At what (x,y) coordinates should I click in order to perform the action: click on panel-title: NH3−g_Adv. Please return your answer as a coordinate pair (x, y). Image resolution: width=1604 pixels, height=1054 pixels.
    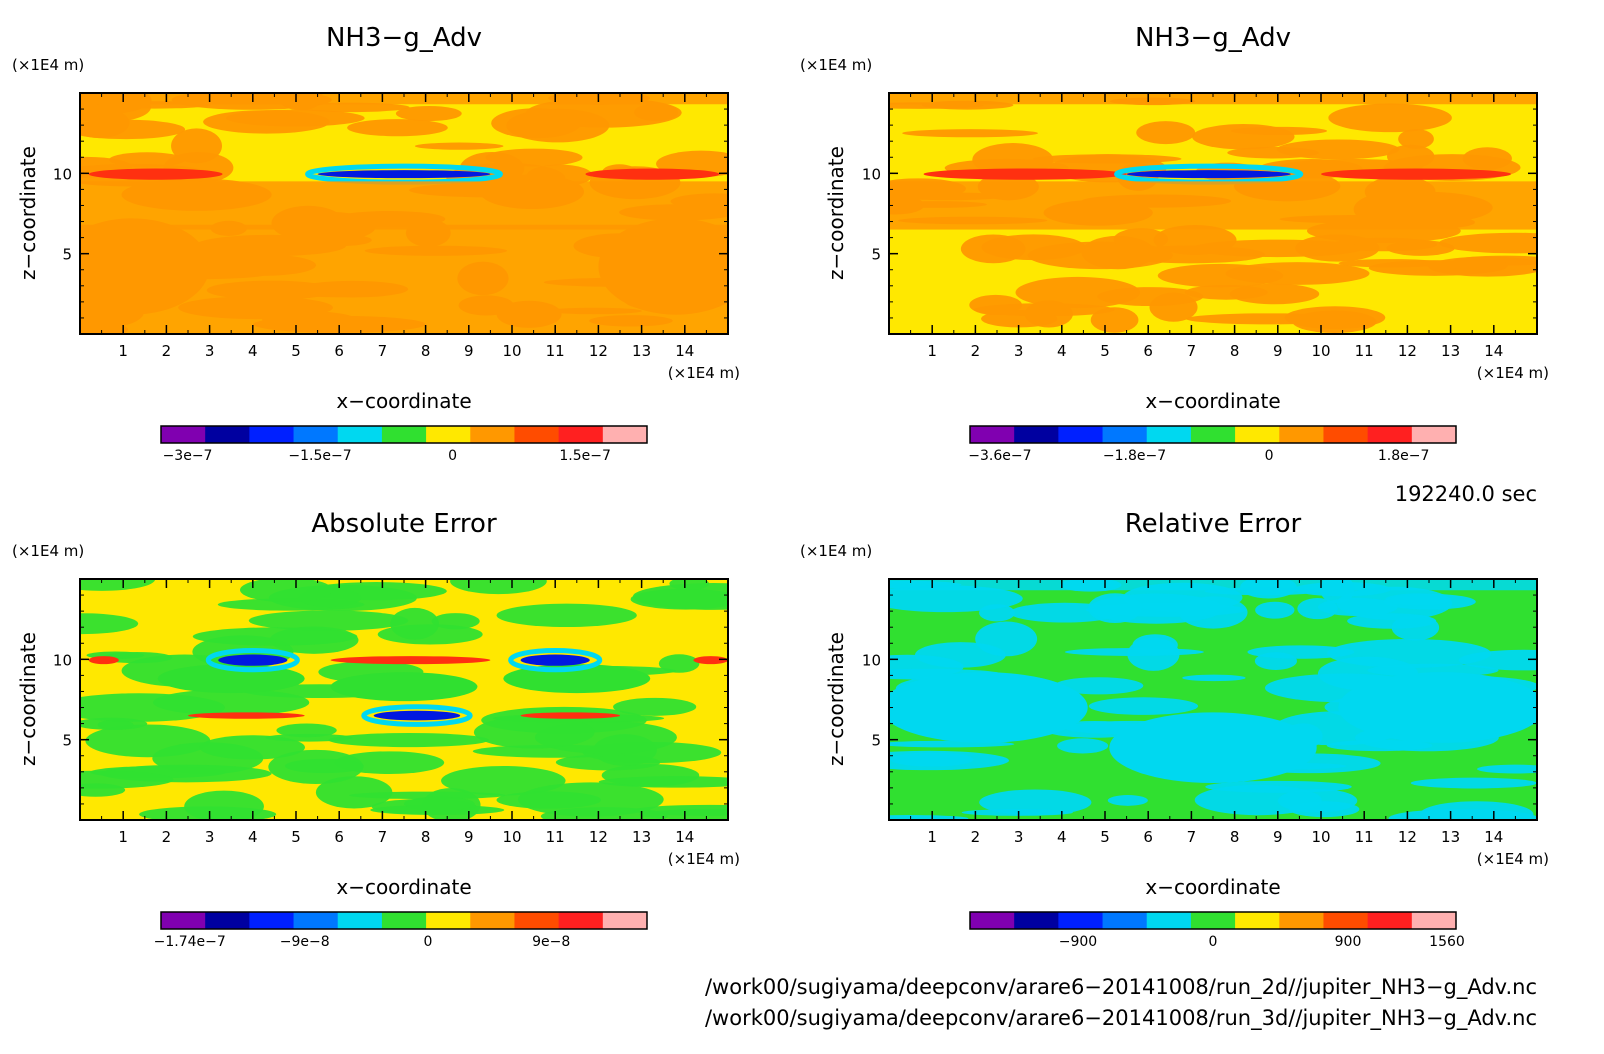
    Looking at the image, I should click on (404, 38).